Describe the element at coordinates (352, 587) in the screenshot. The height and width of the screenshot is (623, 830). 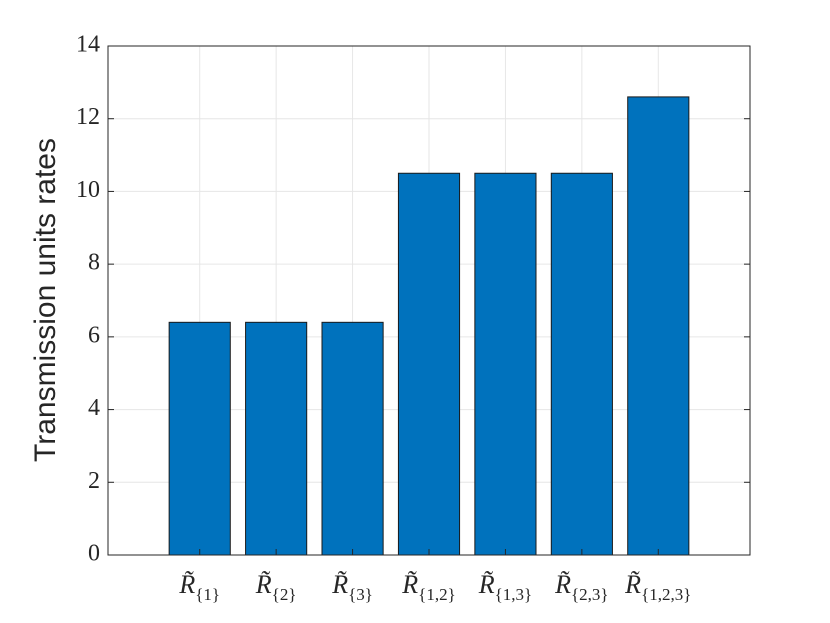
I see `x-tick-label: R̃{3}` at that location.